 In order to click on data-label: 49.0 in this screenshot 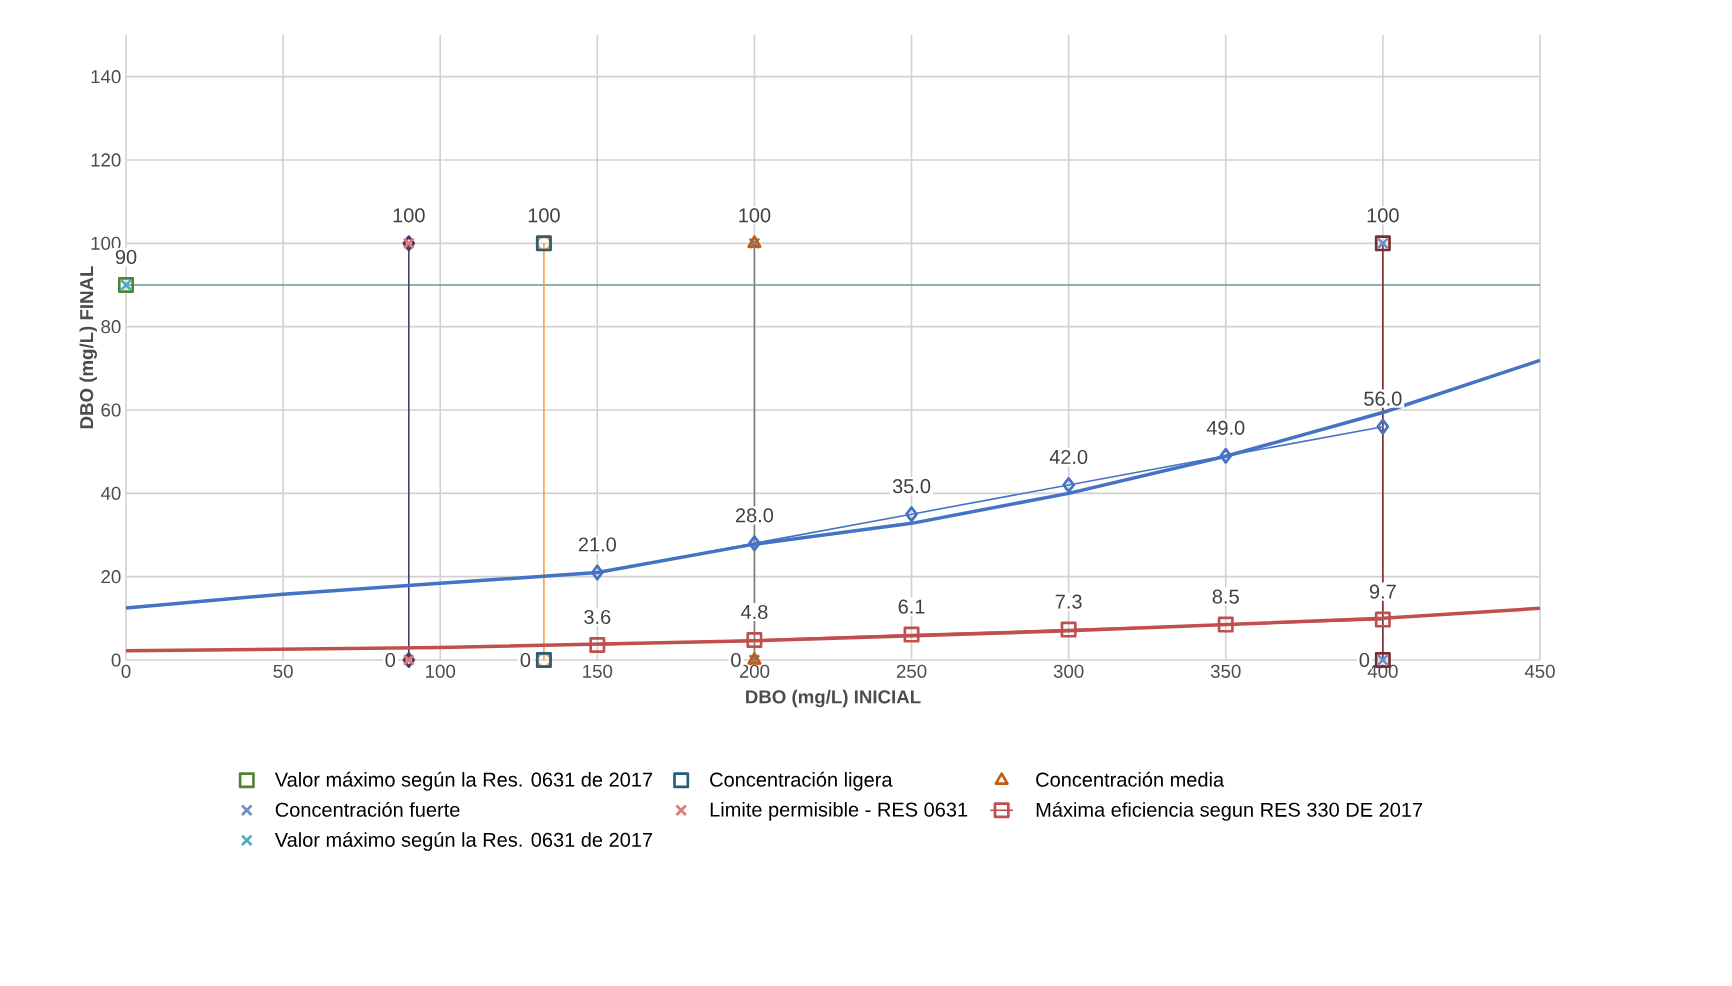, I will do `click(1225, 427)`.